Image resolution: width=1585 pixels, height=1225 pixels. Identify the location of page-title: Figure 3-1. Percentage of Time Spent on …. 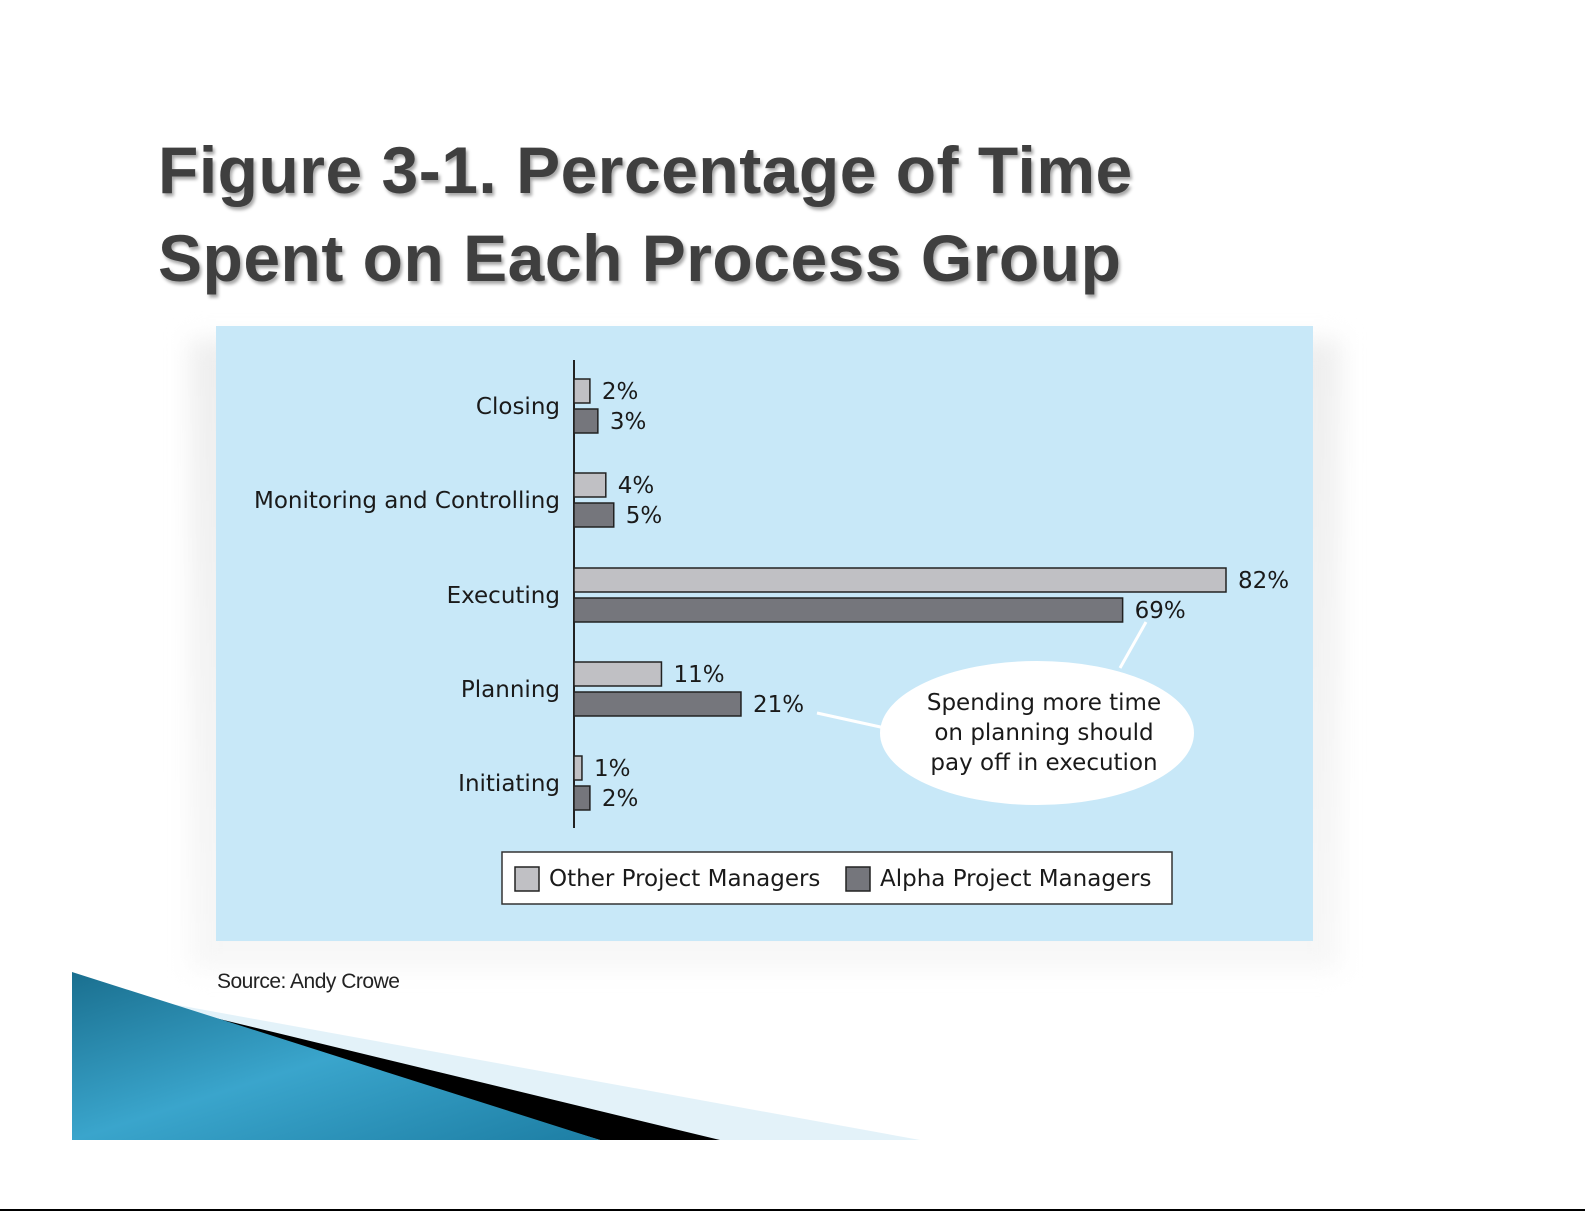
(645, 214).